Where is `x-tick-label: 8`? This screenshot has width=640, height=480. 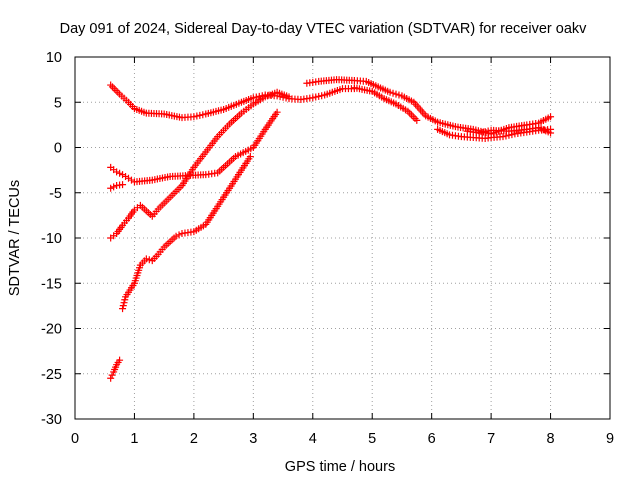
x-tick-label: 8 is located at coordinates (551, 439).